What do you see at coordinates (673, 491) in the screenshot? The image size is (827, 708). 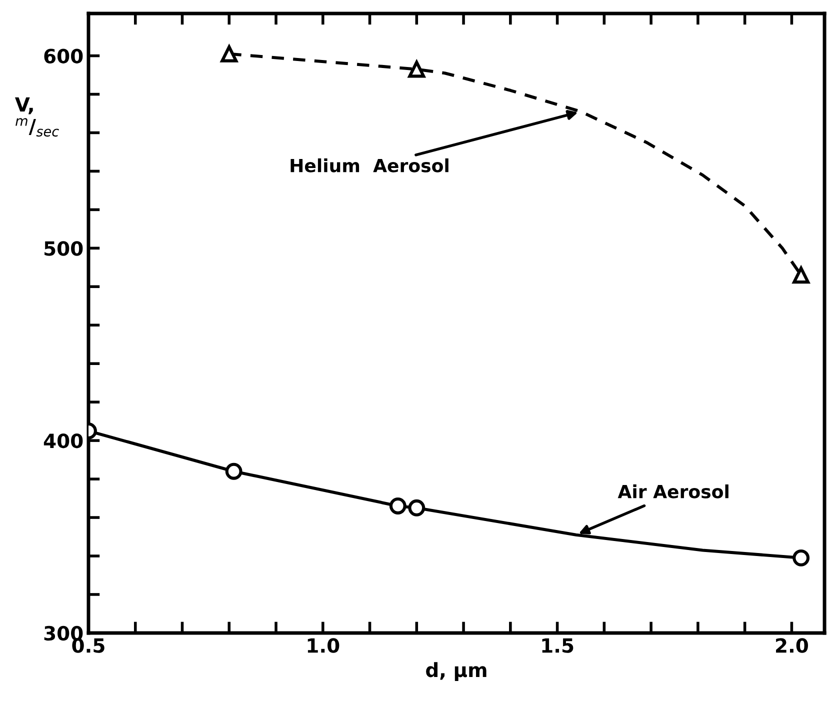 I see `annotation: Air Aerosol` at bounding box center [673, 491].